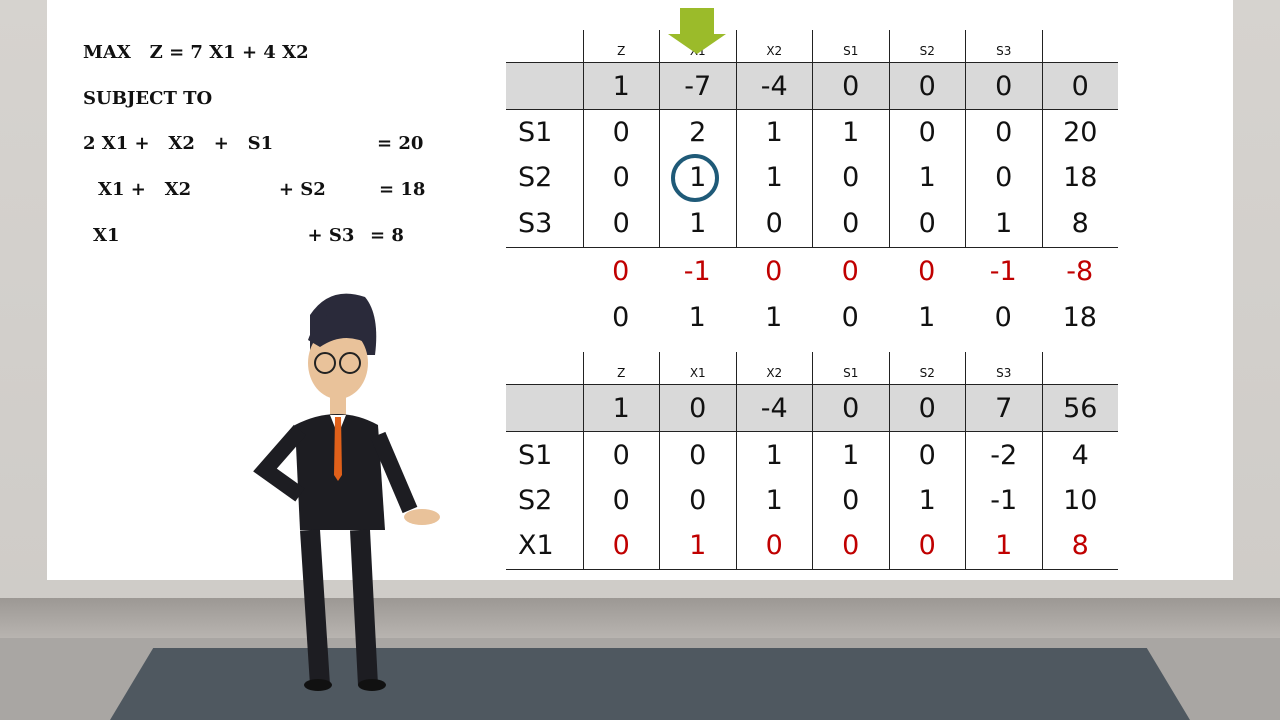 The height and width of the screenshot is (720, 1280). What do you see at coordinates (402, 189) in the screenshot?
I see `constraint-2-rhs: = 18` at bounding box center [402, 189].